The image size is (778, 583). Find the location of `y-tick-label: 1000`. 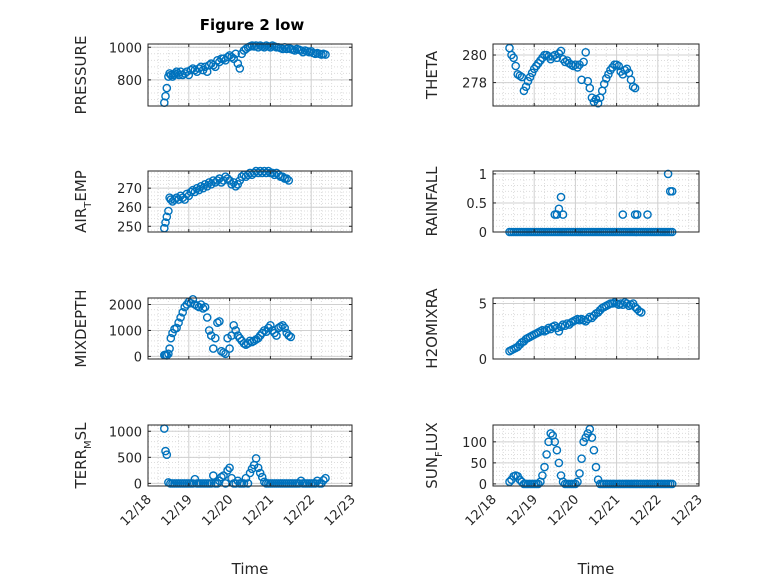

y-tick-label: 1000 is located at coordinates (125, 331).